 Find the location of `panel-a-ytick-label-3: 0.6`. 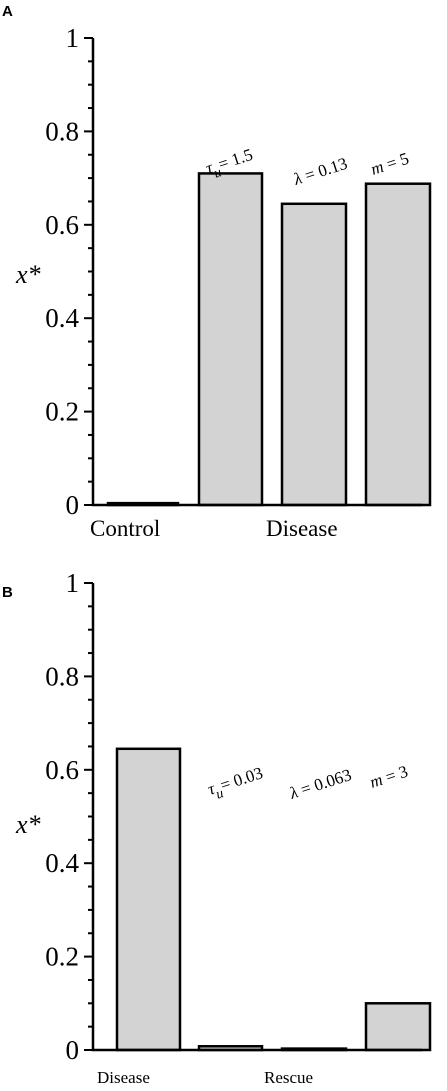

panel-a-ytick-label-3: 0.6 is located at coordinates (62, 225).